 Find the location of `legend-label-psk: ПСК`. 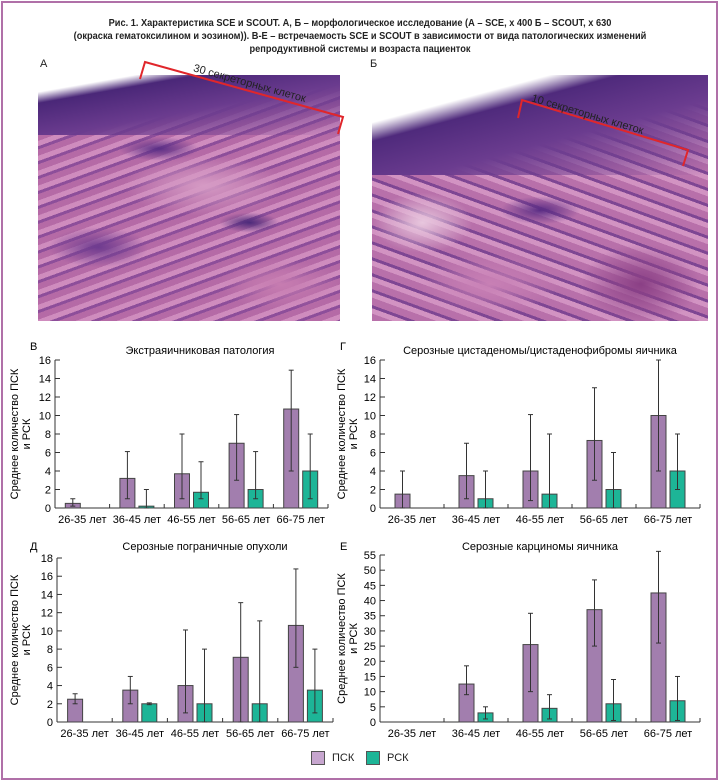

legend-label-psk: ПСК is located at coordinates (343, 758).